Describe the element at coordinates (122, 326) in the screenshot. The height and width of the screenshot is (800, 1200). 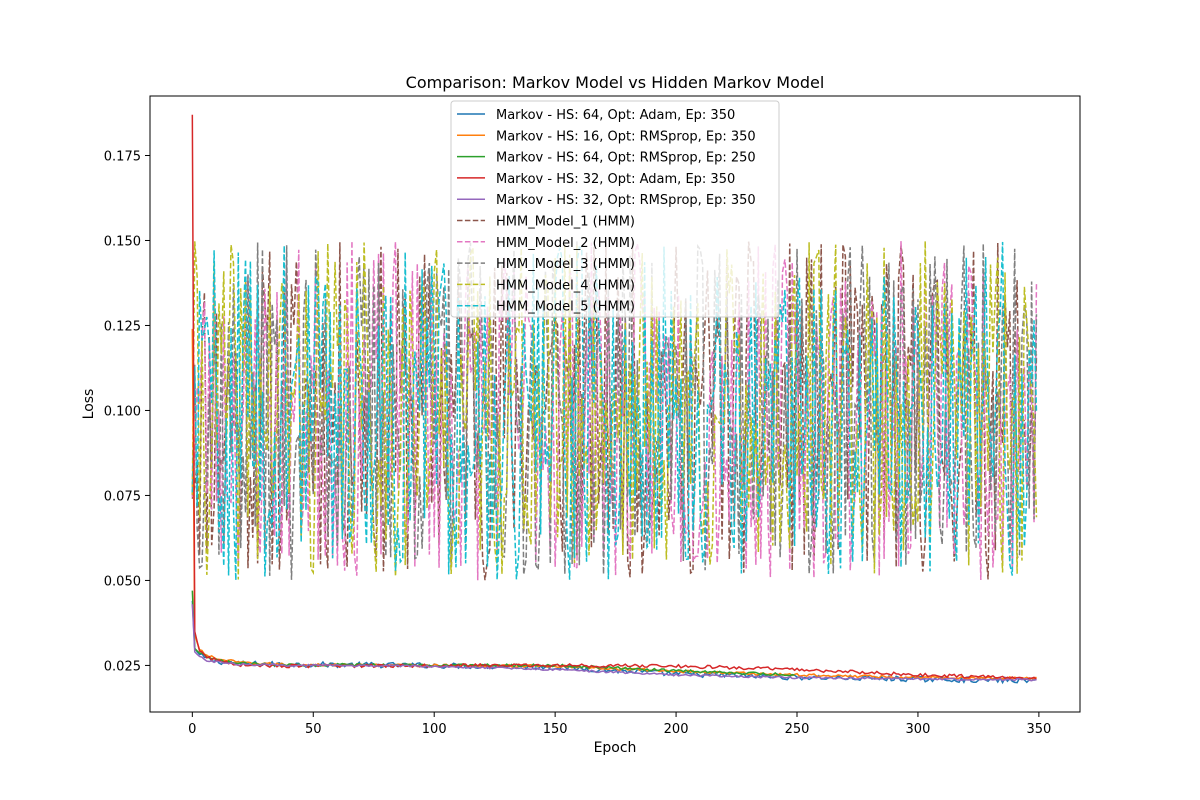
I see `y-tick-label: 0.125` at that location.